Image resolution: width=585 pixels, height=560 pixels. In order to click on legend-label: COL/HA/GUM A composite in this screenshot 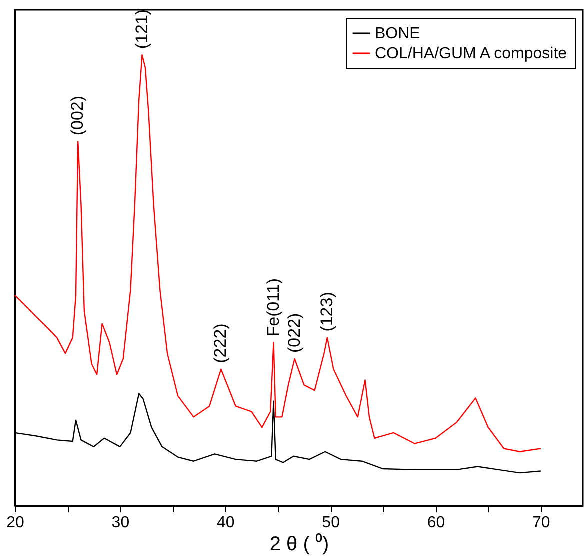, I will do `click(471, 54)`.